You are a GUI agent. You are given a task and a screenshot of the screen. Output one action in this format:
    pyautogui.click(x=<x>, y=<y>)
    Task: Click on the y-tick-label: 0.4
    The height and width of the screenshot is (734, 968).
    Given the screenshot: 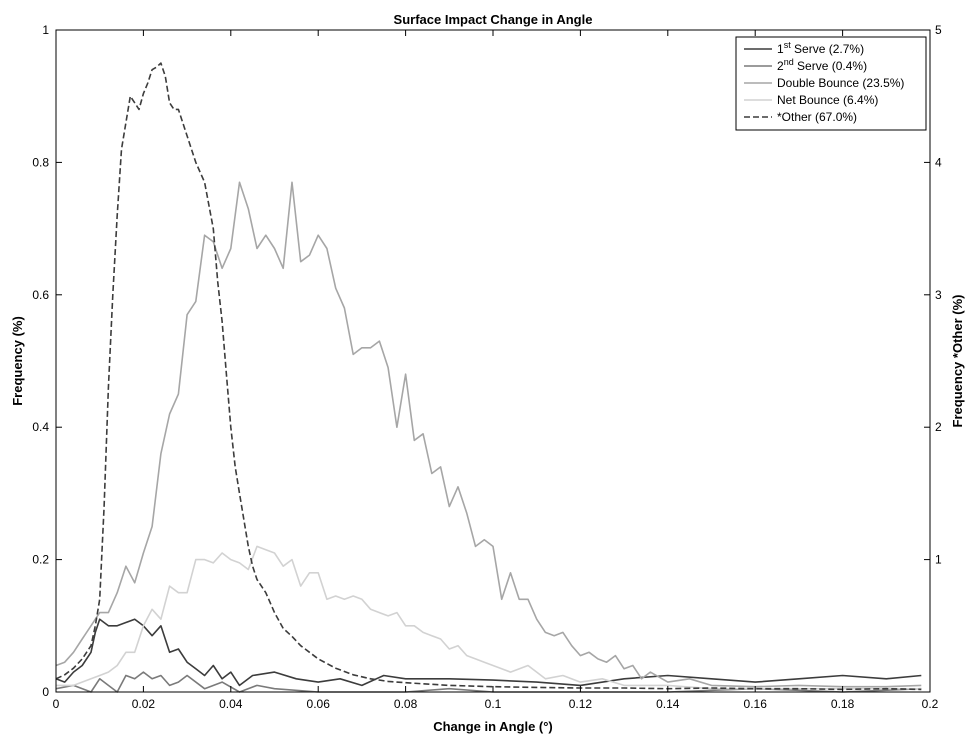 What is the action you would take?
    pyautogui.click(x=40, y=427)
    